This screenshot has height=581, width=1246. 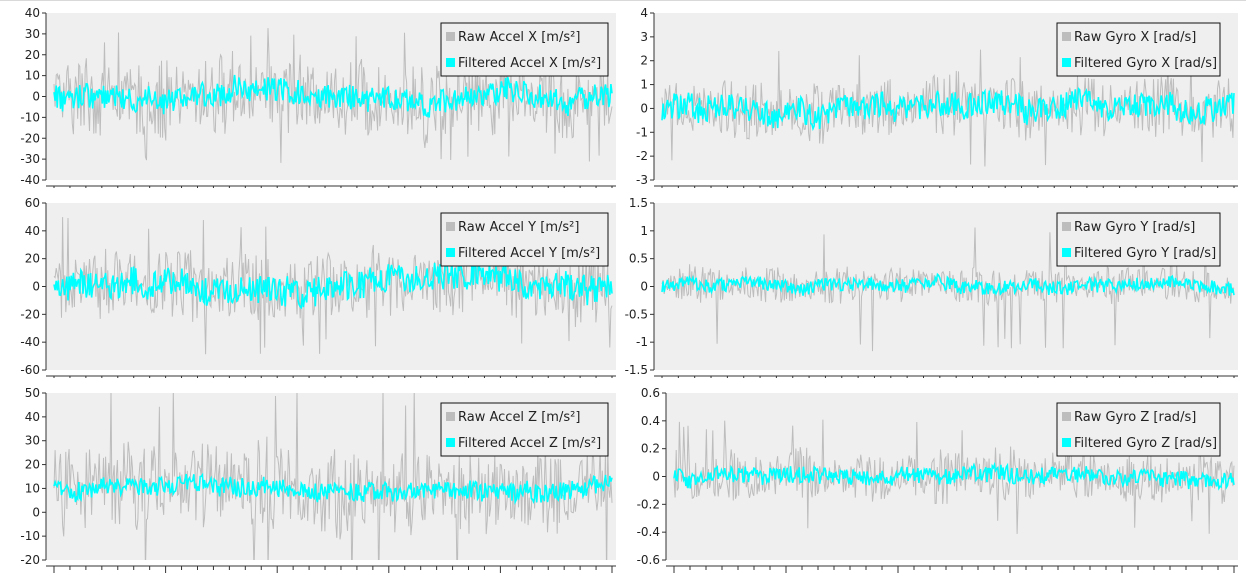 What do you see at coordinates (648, 532) in the screenshot?
I see `y-tick-label: -0.4` at bounding box center [648, 532].